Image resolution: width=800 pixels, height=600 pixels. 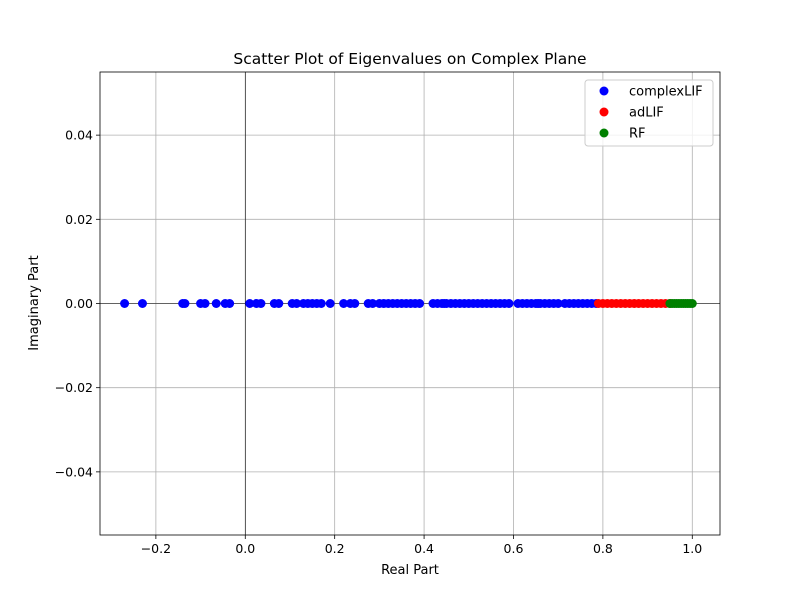 I want to click on x-tick-label: 1.0, so click(x=692, y=548).